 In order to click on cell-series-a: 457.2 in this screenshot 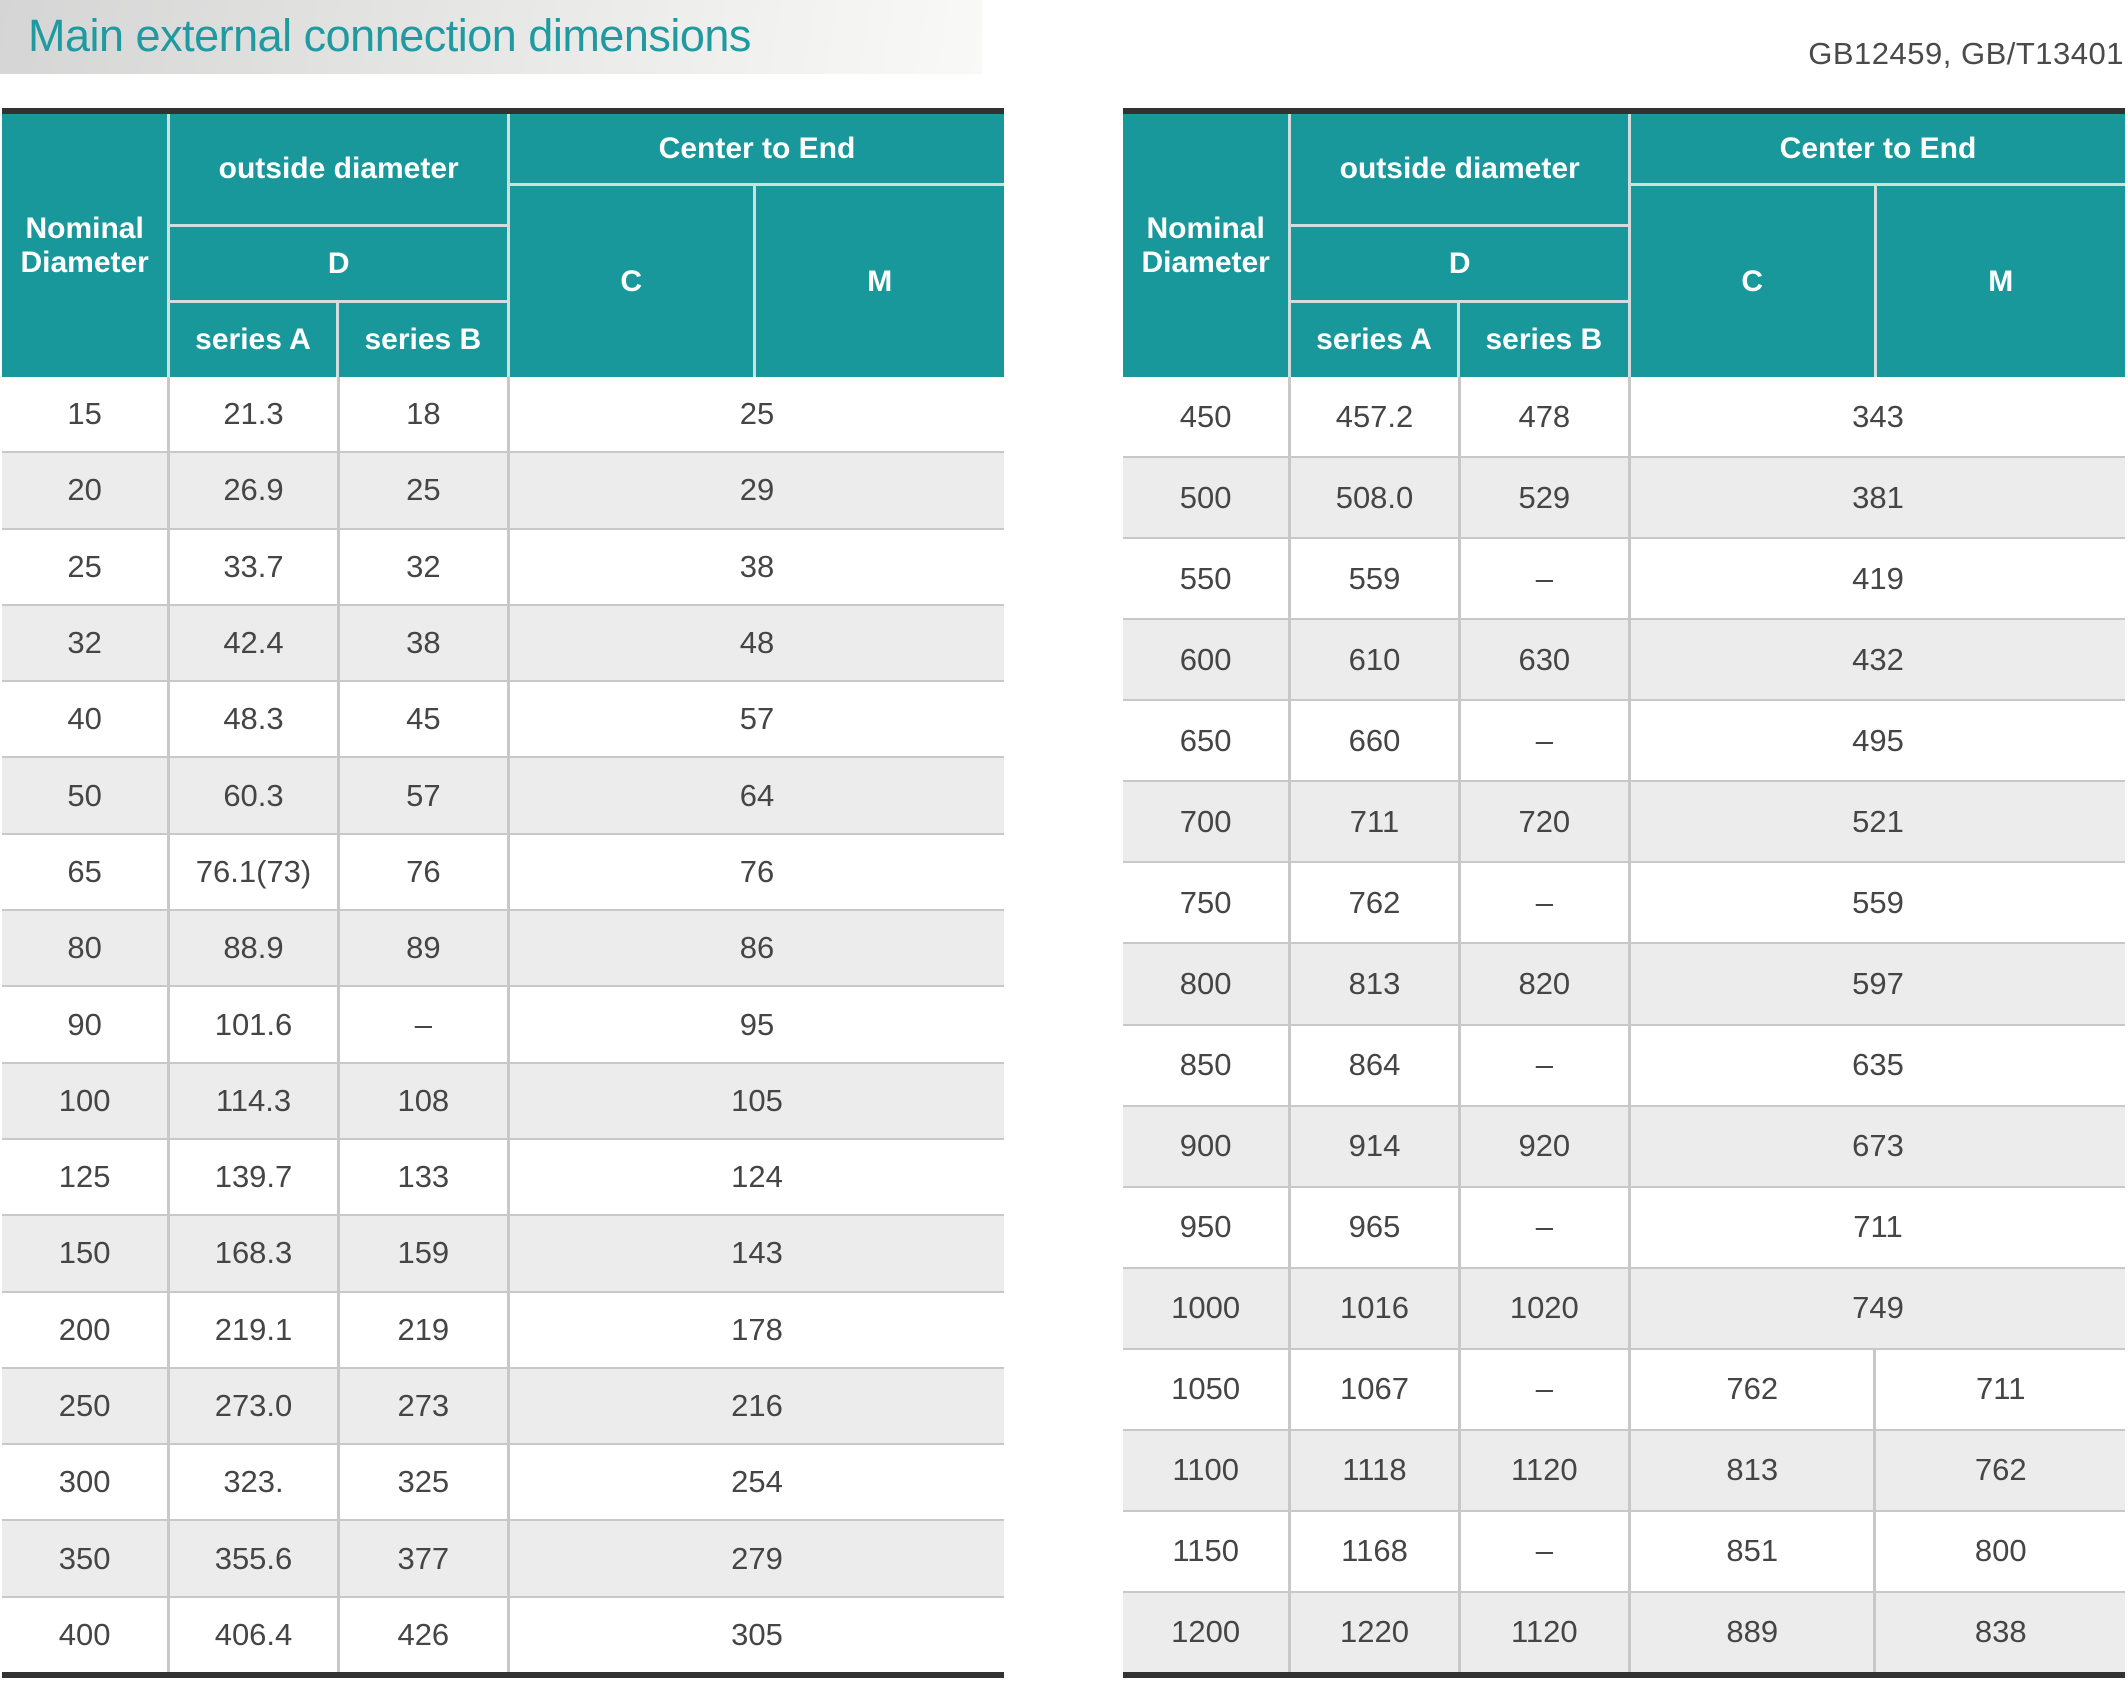, I will do `click(1376, 417)`.